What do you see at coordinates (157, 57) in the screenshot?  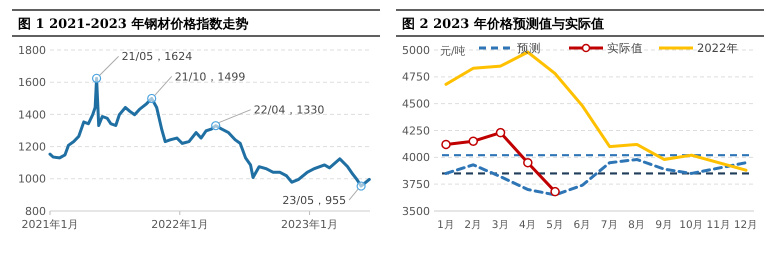 I see `annotation: 21/05，1624` at bounding box center [157, 57].